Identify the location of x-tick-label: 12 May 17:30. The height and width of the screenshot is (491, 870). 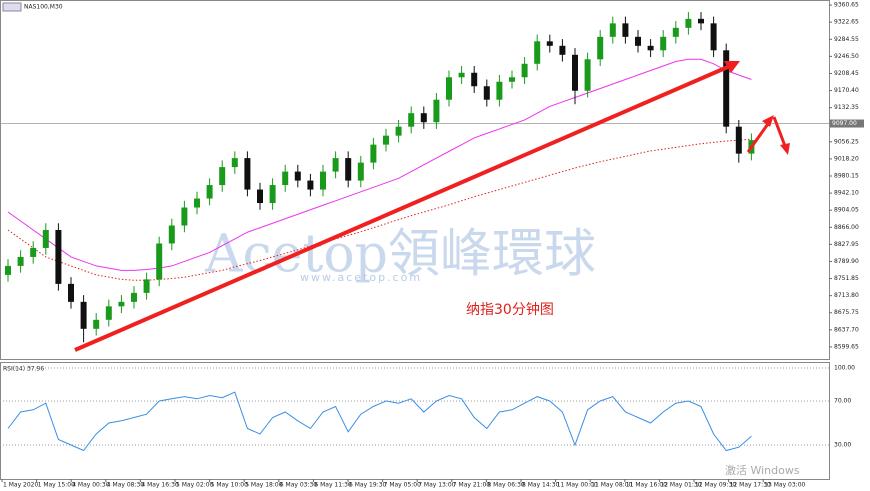
(750, 485).